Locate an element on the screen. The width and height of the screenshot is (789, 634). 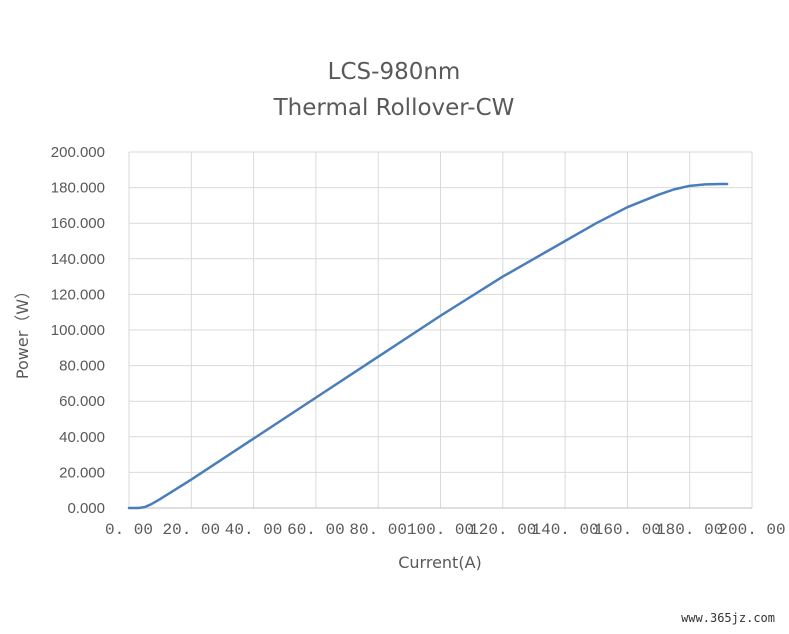
y-tick-label: 140.000 is located at coordinates (78, 259).